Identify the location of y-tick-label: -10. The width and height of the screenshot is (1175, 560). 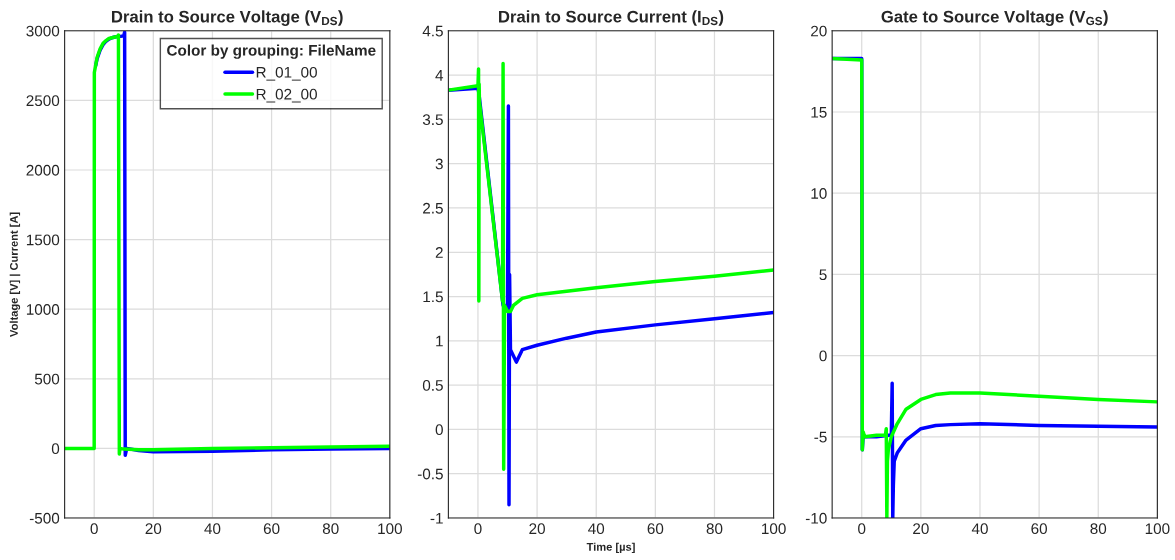
(816, 518).